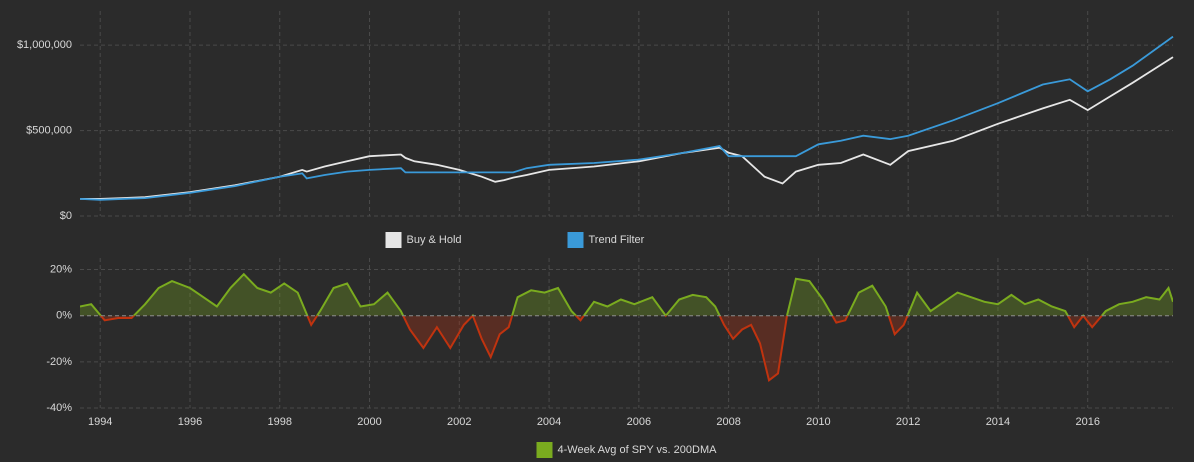 Image resolution: width=1194 pixels, height=462 pixels. Describe the element at coordinates (639, 422) in the screenshot. I see `x-tick-label: 2006` at that location.